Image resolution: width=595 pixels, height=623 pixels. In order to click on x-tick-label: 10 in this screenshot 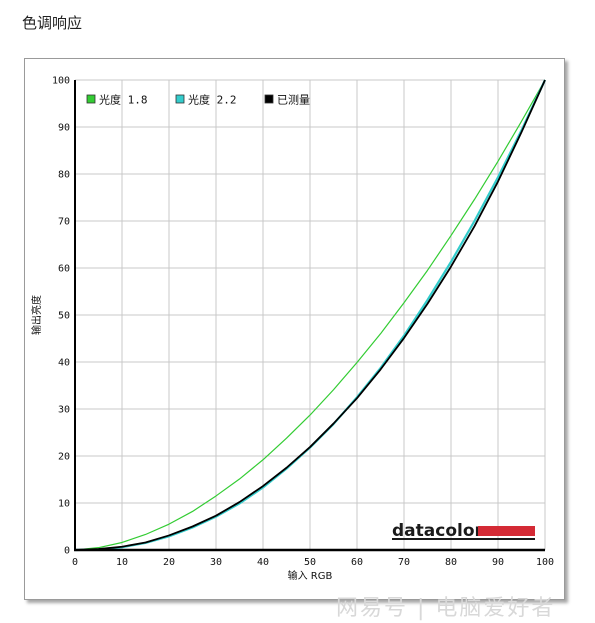, I will do `click(122, 562)`.